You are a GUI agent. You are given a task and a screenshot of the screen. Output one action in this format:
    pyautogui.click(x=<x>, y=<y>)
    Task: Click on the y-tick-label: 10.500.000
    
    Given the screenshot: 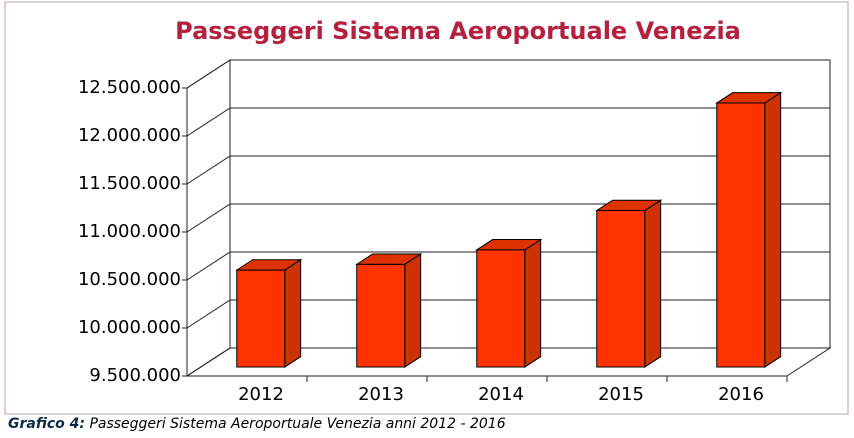 What is the action you would take?
    pyautogui.click(x=129, y=279)
    